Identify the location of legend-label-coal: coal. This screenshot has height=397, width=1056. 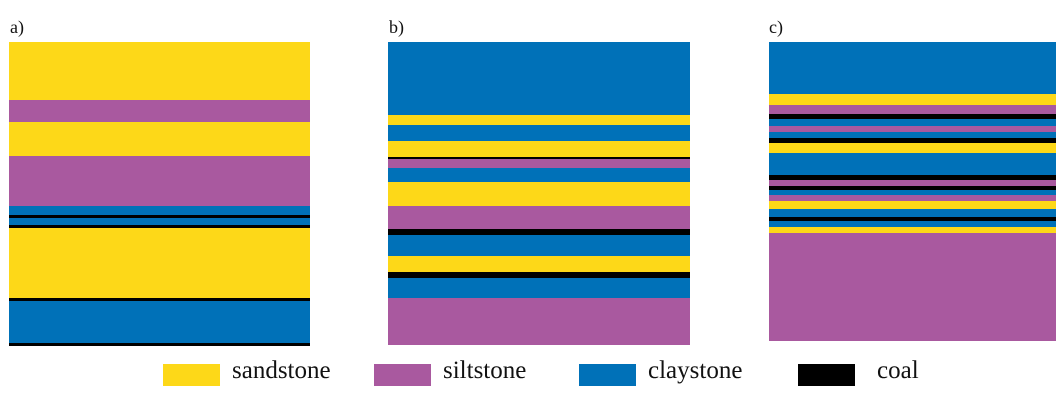
(898, 370).